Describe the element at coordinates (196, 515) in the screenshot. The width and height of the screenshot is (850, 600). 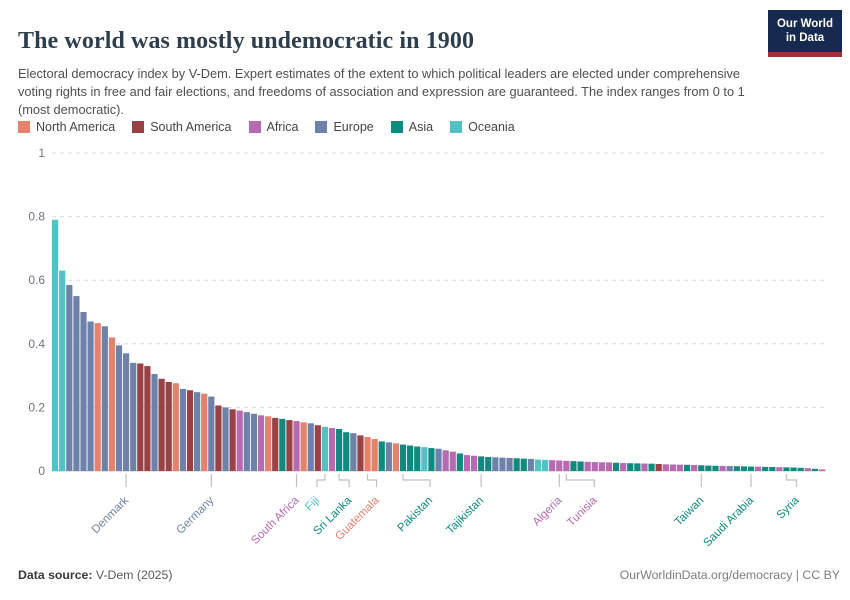
I see `x-label-germany: Germany` at that location.